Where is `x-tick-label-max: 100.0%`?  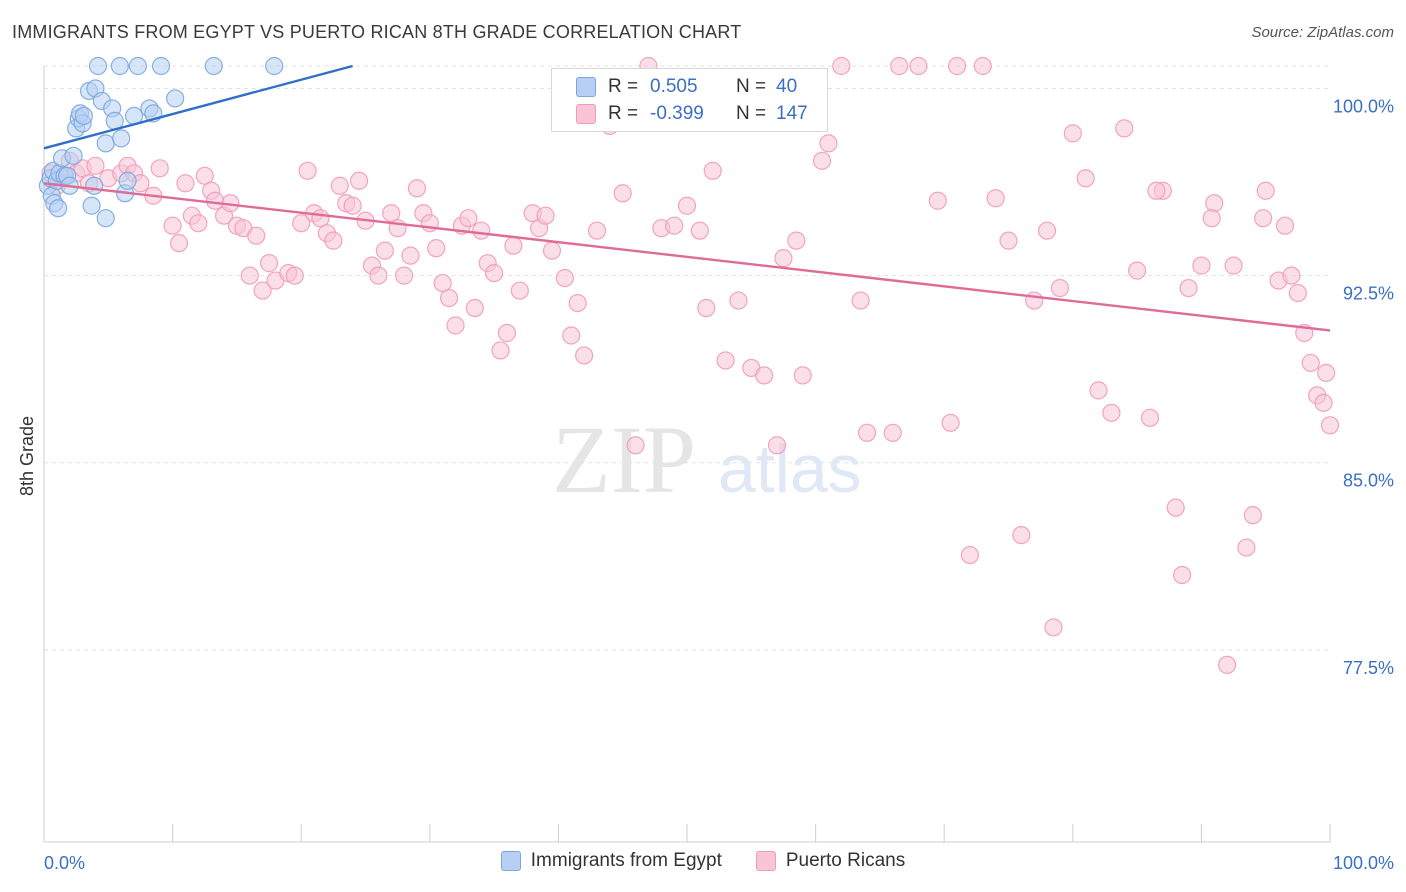
x-tick-label-max: 100.0% is located at coordinates (1363, 863).